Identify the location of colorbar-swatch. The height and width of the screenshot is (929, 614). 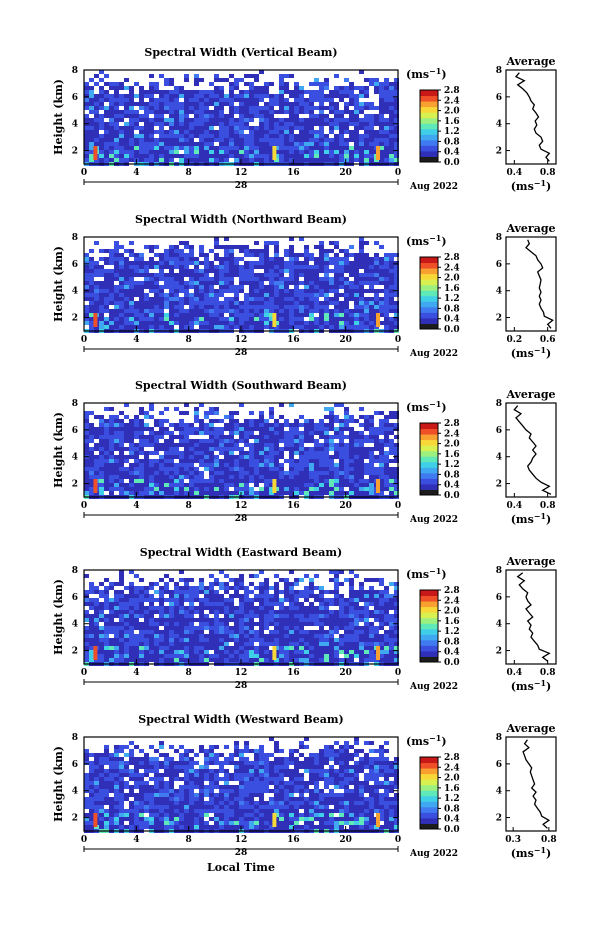
(429, 159).